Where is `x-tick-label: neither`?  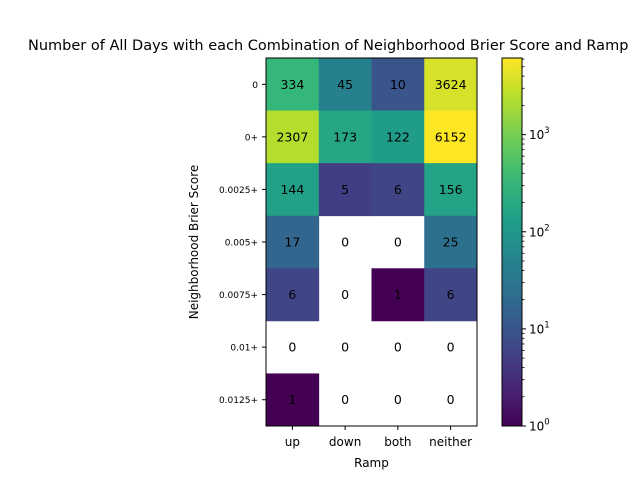
x-tick-label: neither is located at coordinates (450, 442).